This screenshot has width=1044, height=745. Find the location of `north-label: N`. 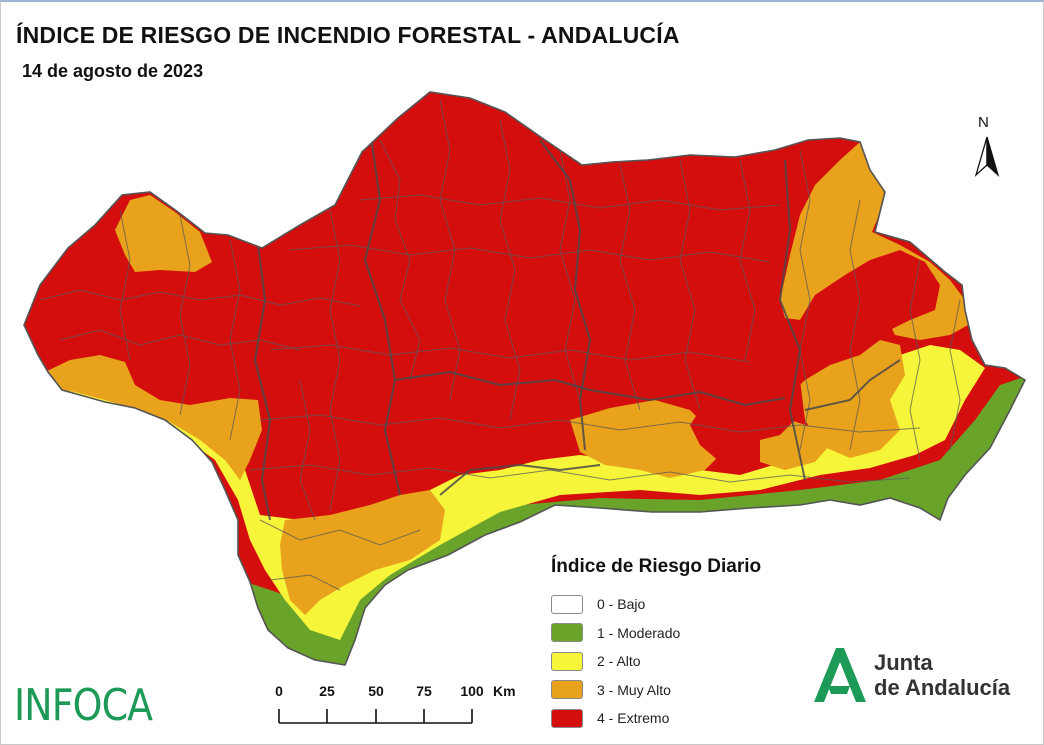

north-label: N is located at coordinates (983, 122).